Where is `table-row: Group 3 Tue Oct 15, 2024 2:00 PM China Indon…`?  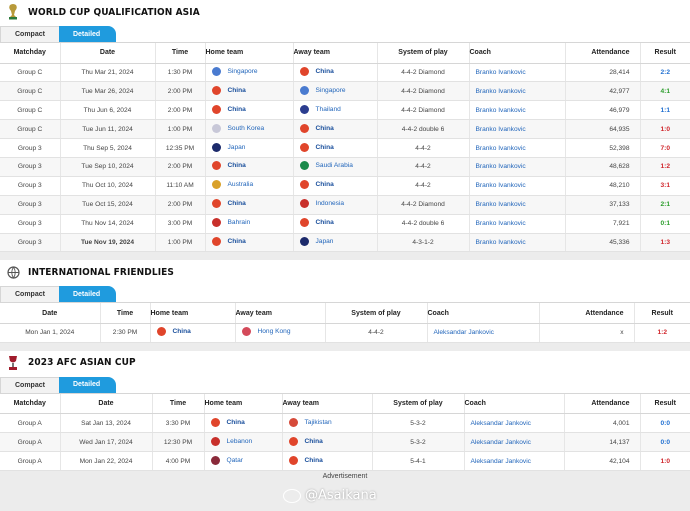
table-row: Group 3 Tue Oct 15, 2024 2:00 PM China Indon… is located at coordinates (345, 205).